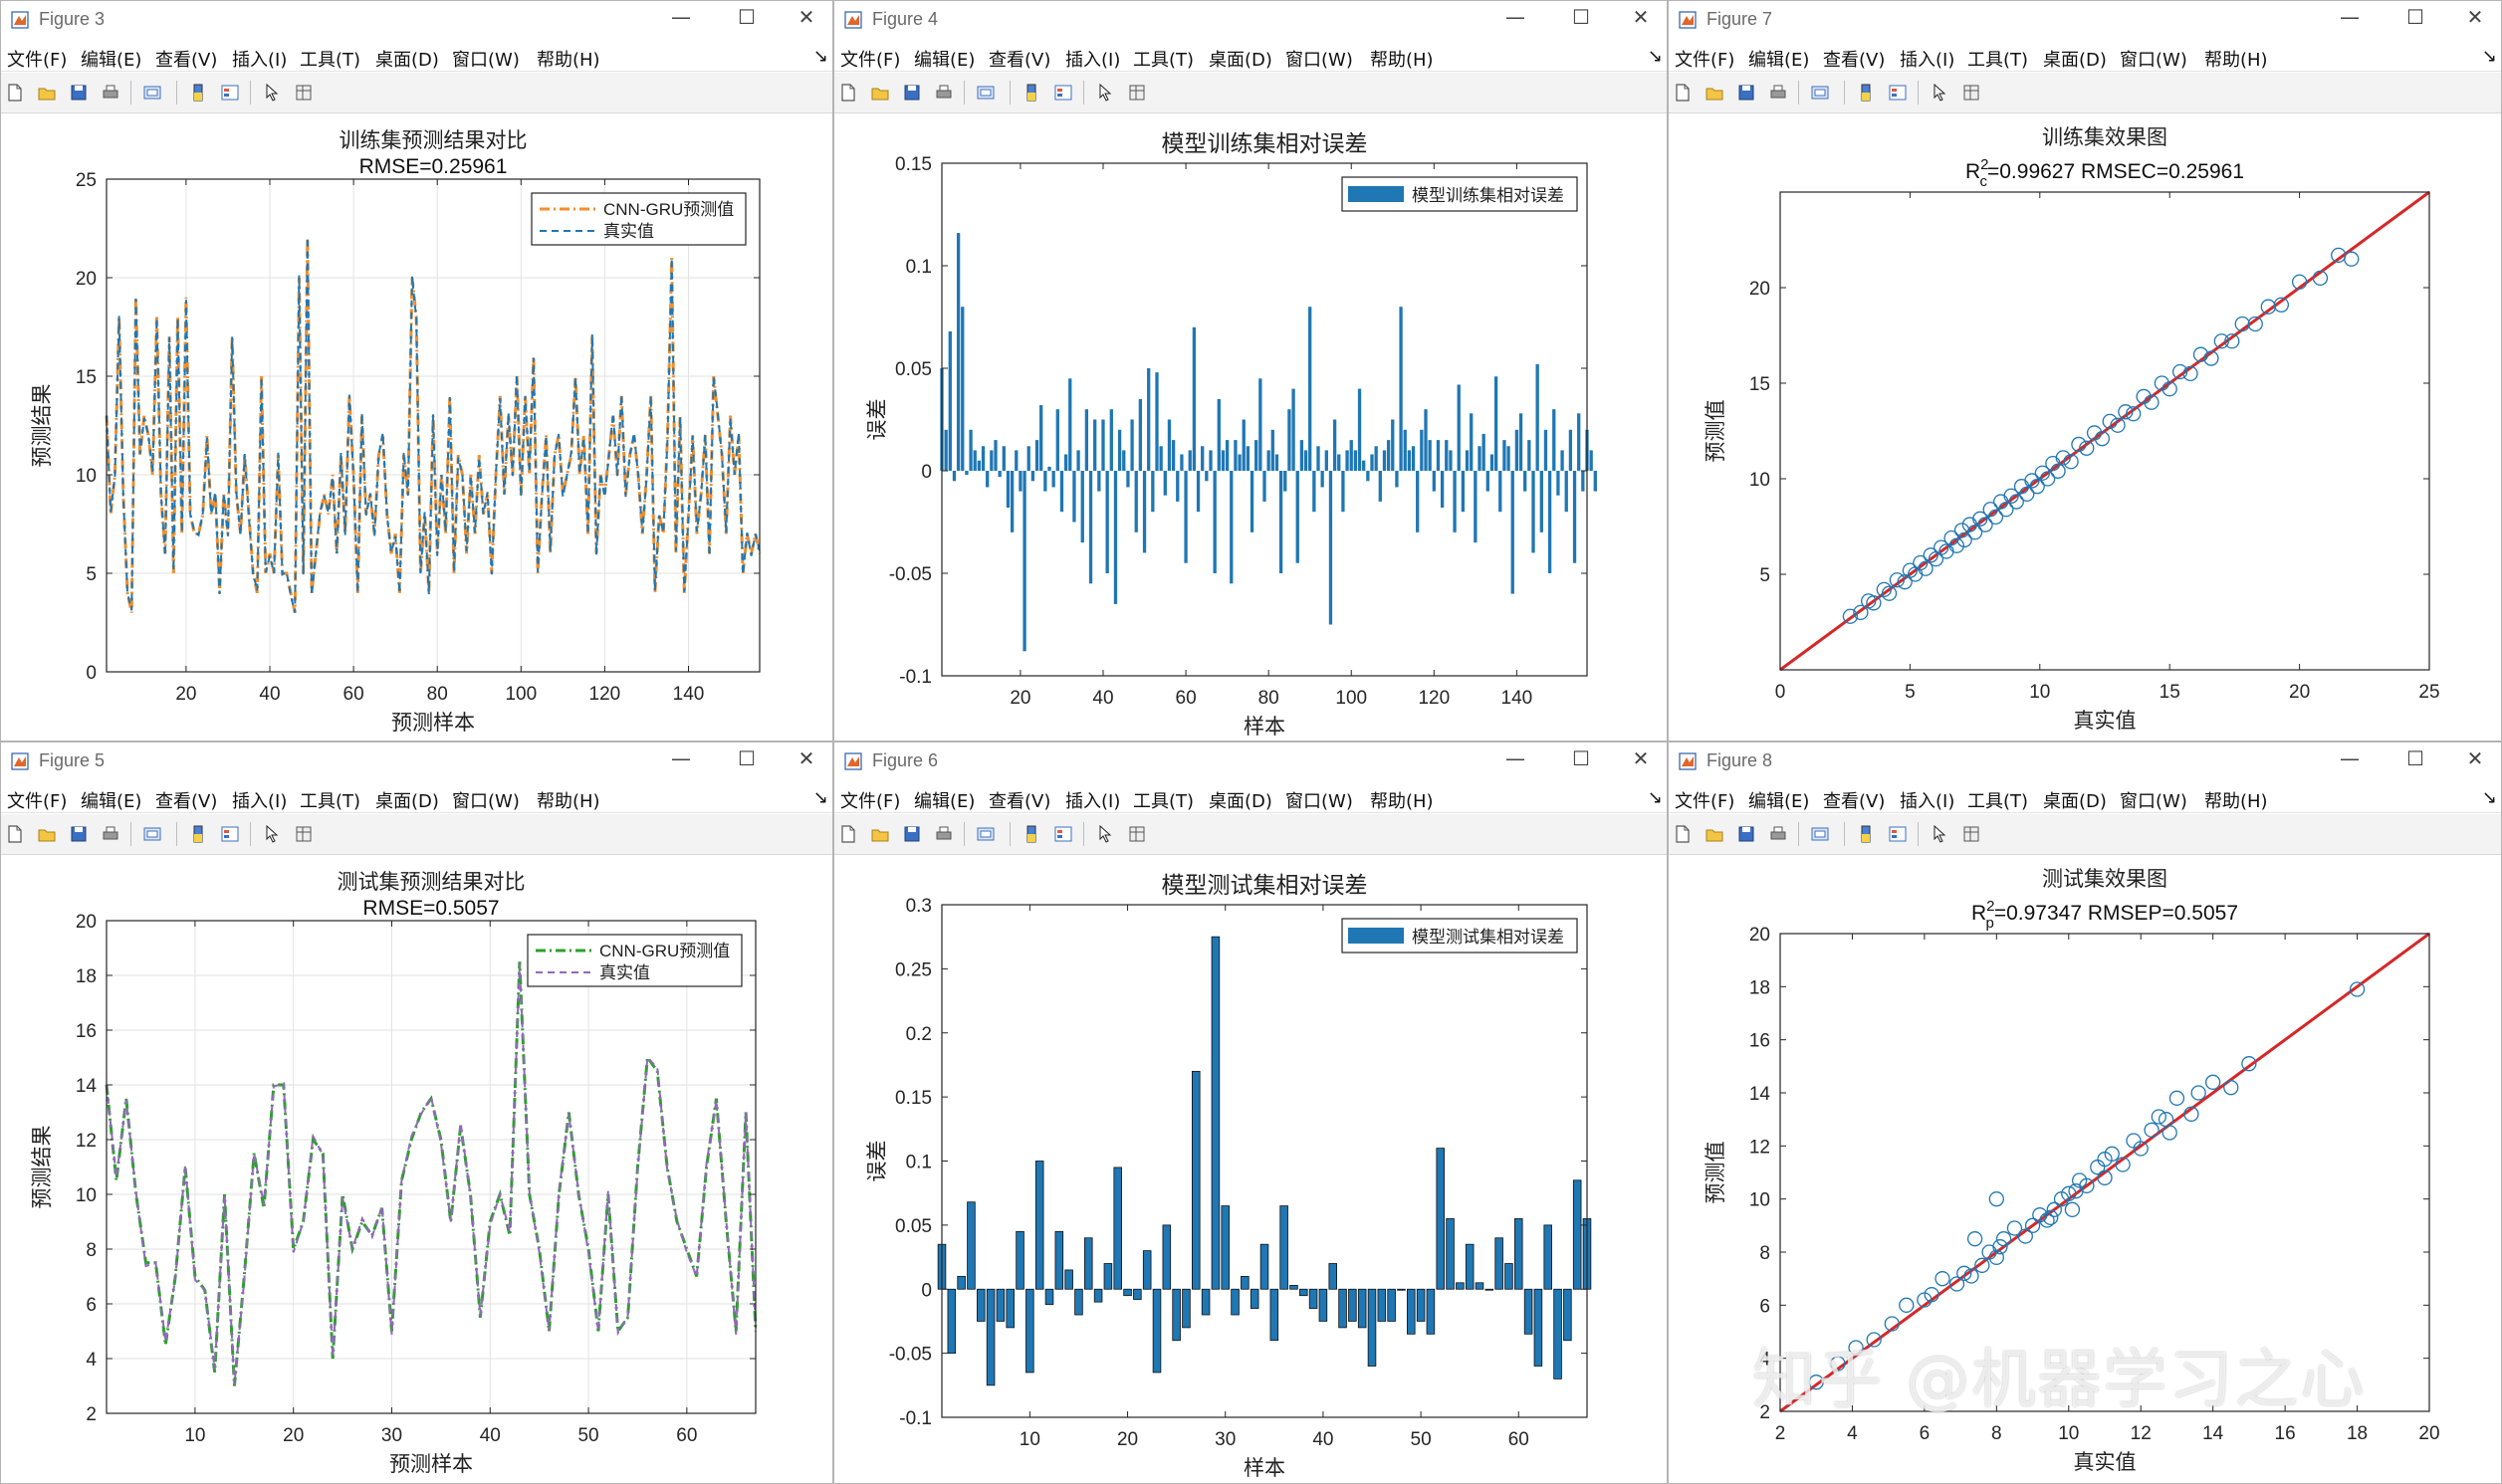 This screenshot has height=1484, width=2502. Describe the element at coordinates (1459, 194) in the screenshot. I see `legend: 模型训练集相对误差` at that location.